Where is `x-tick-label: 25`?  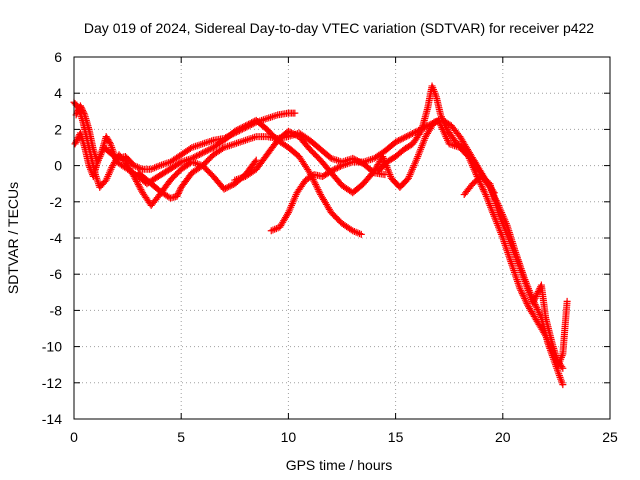
x-tick-label: 25 is located at coordinates (610, 437).